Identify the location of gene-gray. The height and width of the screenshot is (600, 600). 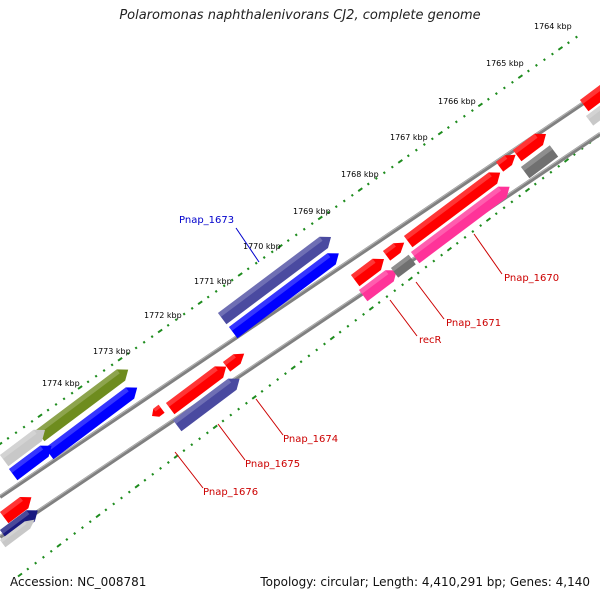
(540, 162).